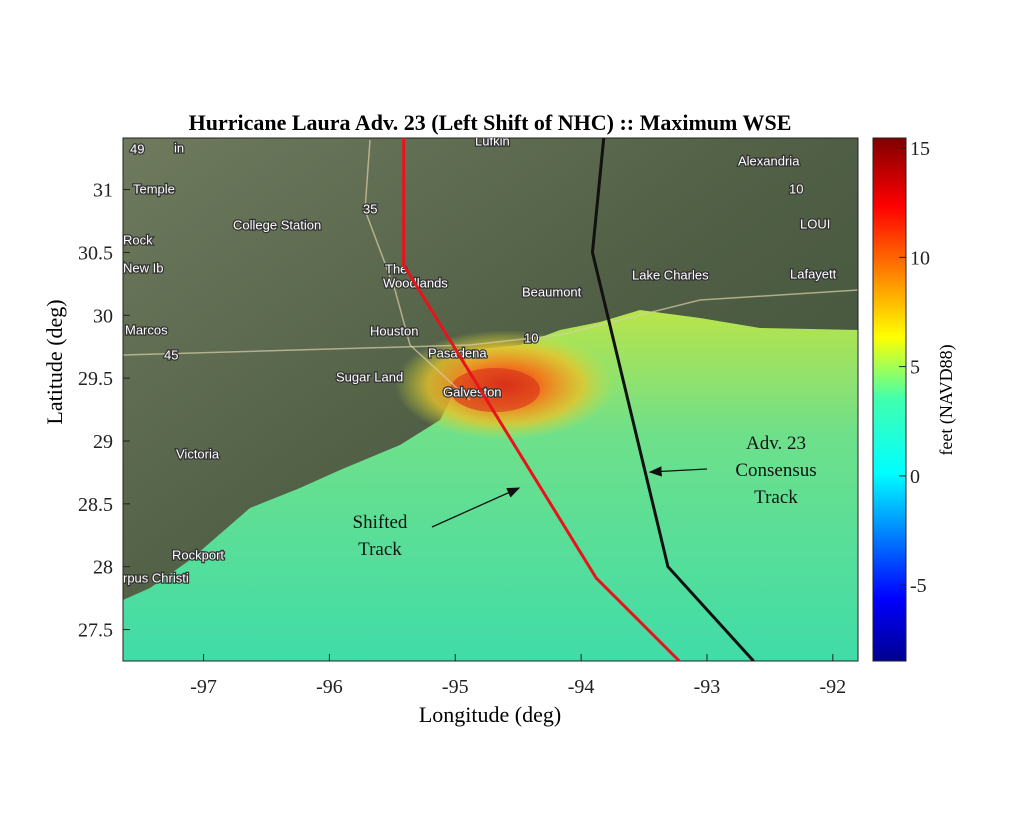 Image resolution: width=1024 pixels, height=829 pixels. What do you see at coordinates (54, 361) in the screenshot?
I see `y-axis-label: Latitude (deg)` at bounding box center [54, 361].